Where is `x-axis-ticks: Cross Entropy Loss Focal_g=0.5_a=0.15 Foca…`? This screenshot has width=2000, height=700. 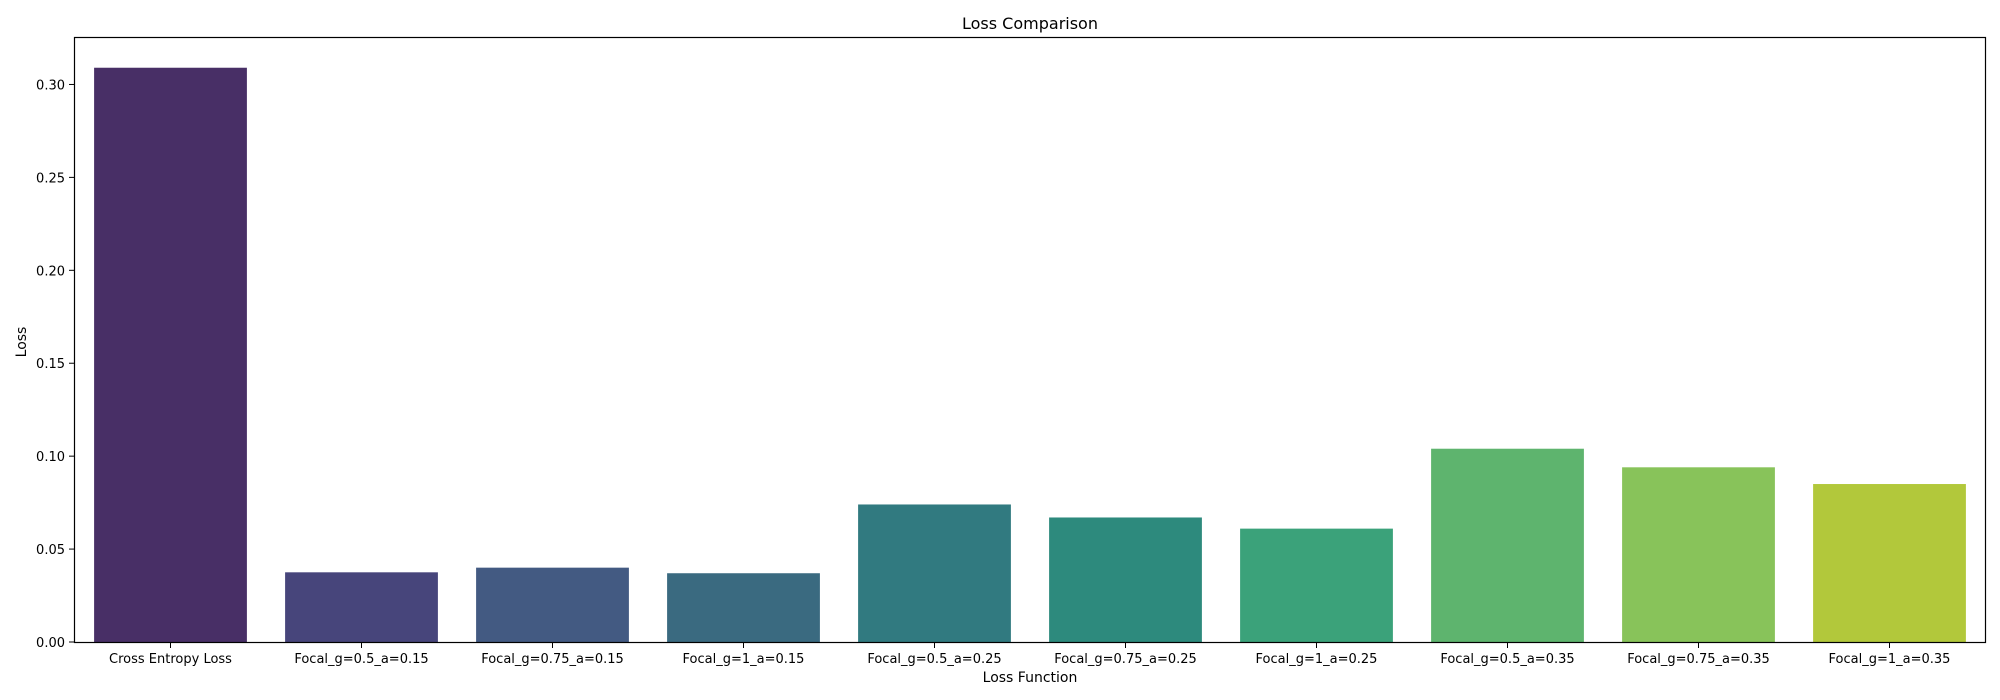
x-axis-ticks: Cross Entropy Loss Focal_g=0.5_a=0.15 Foca… is located at coordinates (1029, 654).